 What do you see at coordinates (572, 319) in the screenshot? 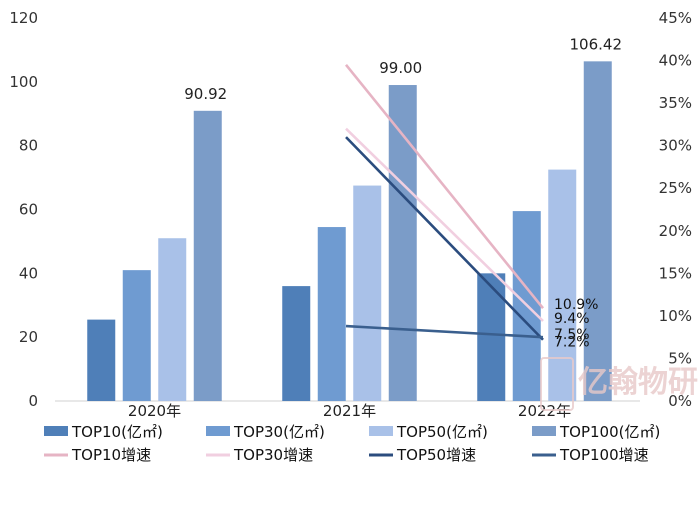
I see `growth-data-label: 9.4%` at bounding box center [572, 319].